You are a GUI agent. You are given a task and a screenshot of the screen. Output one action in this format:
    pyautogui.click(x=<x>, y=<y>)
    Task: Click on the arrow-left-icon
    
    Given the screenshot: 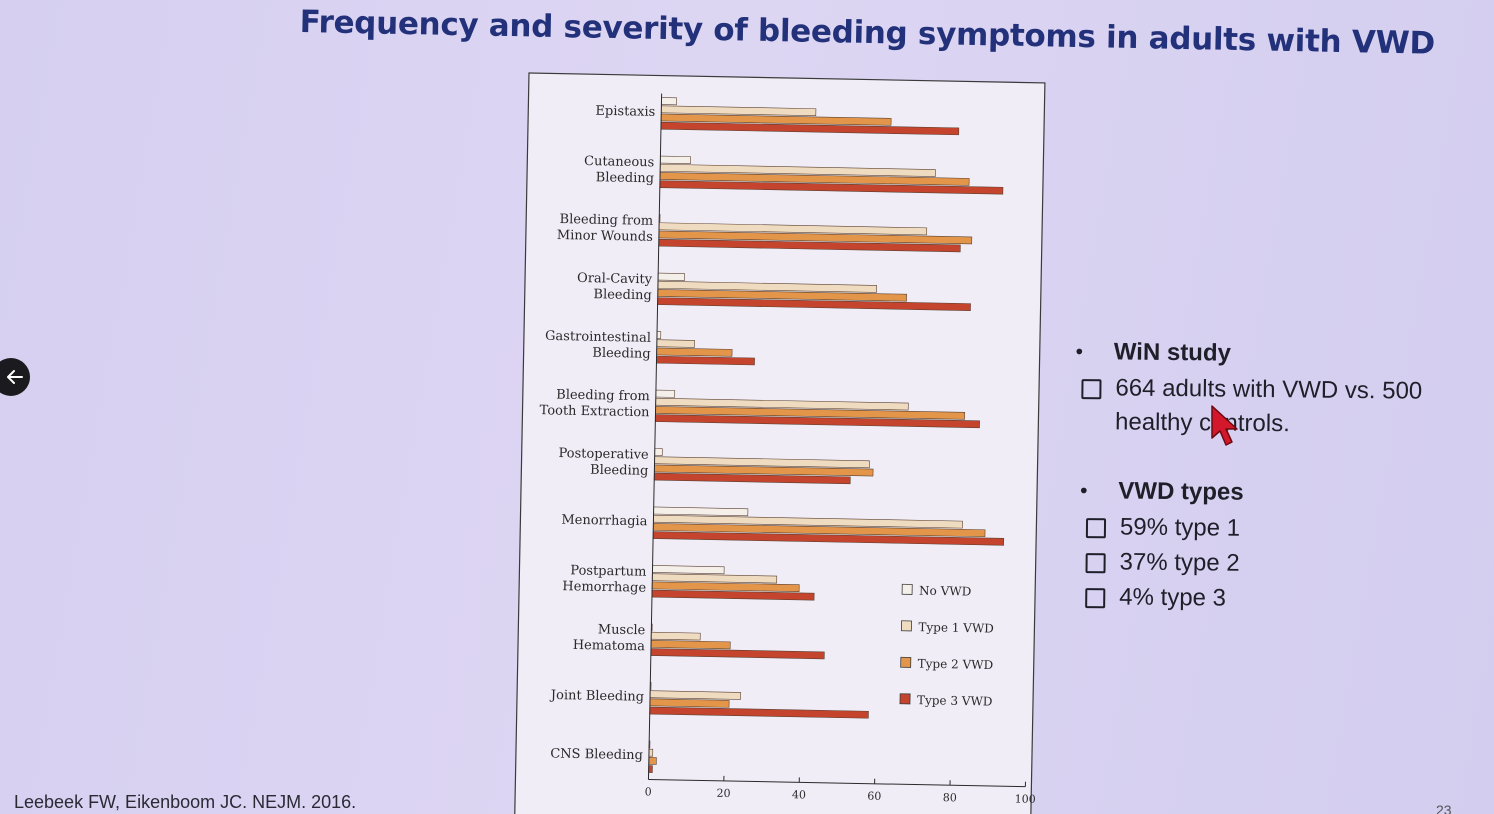 What is the action you would take?
    pyautogui.click(x=15, y=377)
    